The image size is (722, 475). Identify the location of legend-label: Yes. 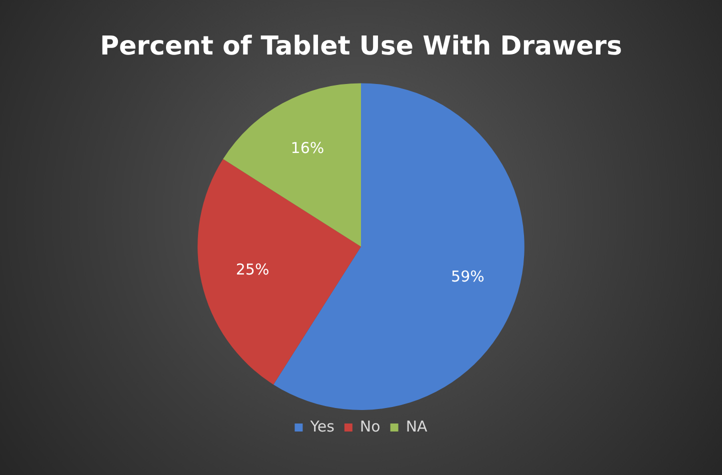
(322, 426).